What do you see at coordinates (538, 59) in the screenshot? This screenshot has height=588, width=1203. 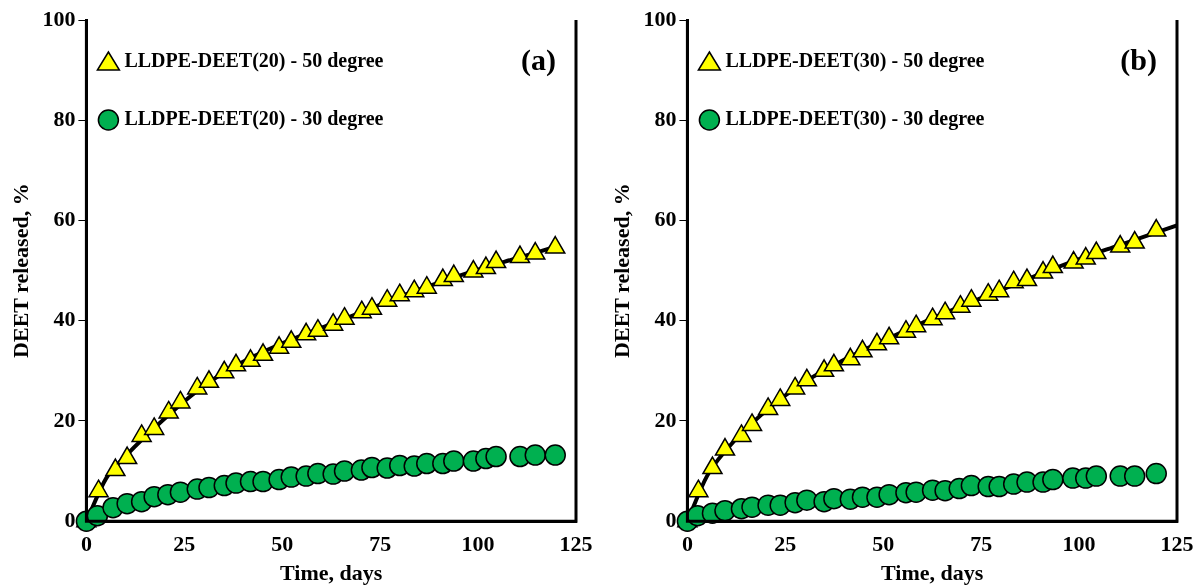 I see `text: (a)` at bounding box center [538, 59].